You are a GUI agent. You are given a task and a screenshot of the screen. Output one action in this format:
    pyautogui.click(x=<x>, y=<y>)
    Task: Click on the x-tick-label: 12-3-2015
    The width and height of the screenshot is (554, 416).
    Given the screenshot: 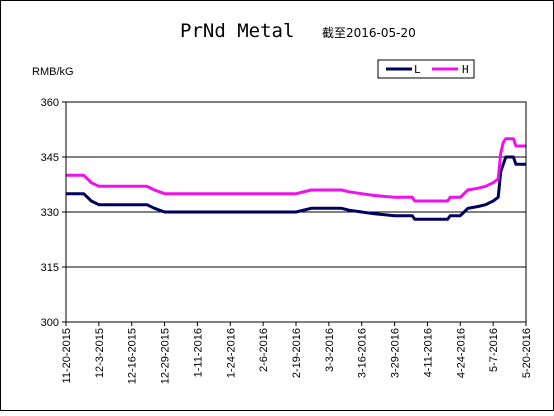 What is the action you would take?
    pyautogui.click(x=100, y=353)
    